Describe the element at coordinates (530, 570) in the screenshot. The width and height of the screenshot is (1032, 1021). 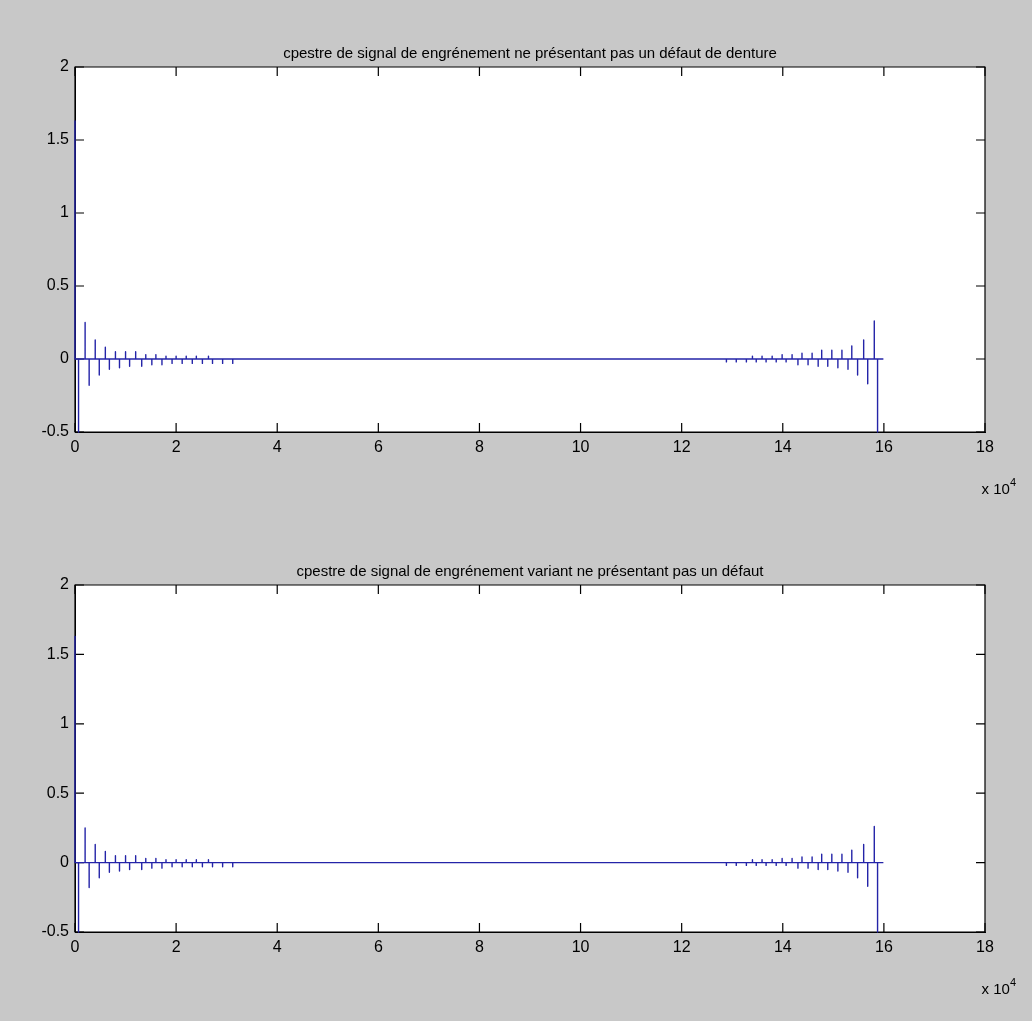
I see `chart-title: cpestre de signal de engrénement variant ne présentant pas un défaut` at that location.